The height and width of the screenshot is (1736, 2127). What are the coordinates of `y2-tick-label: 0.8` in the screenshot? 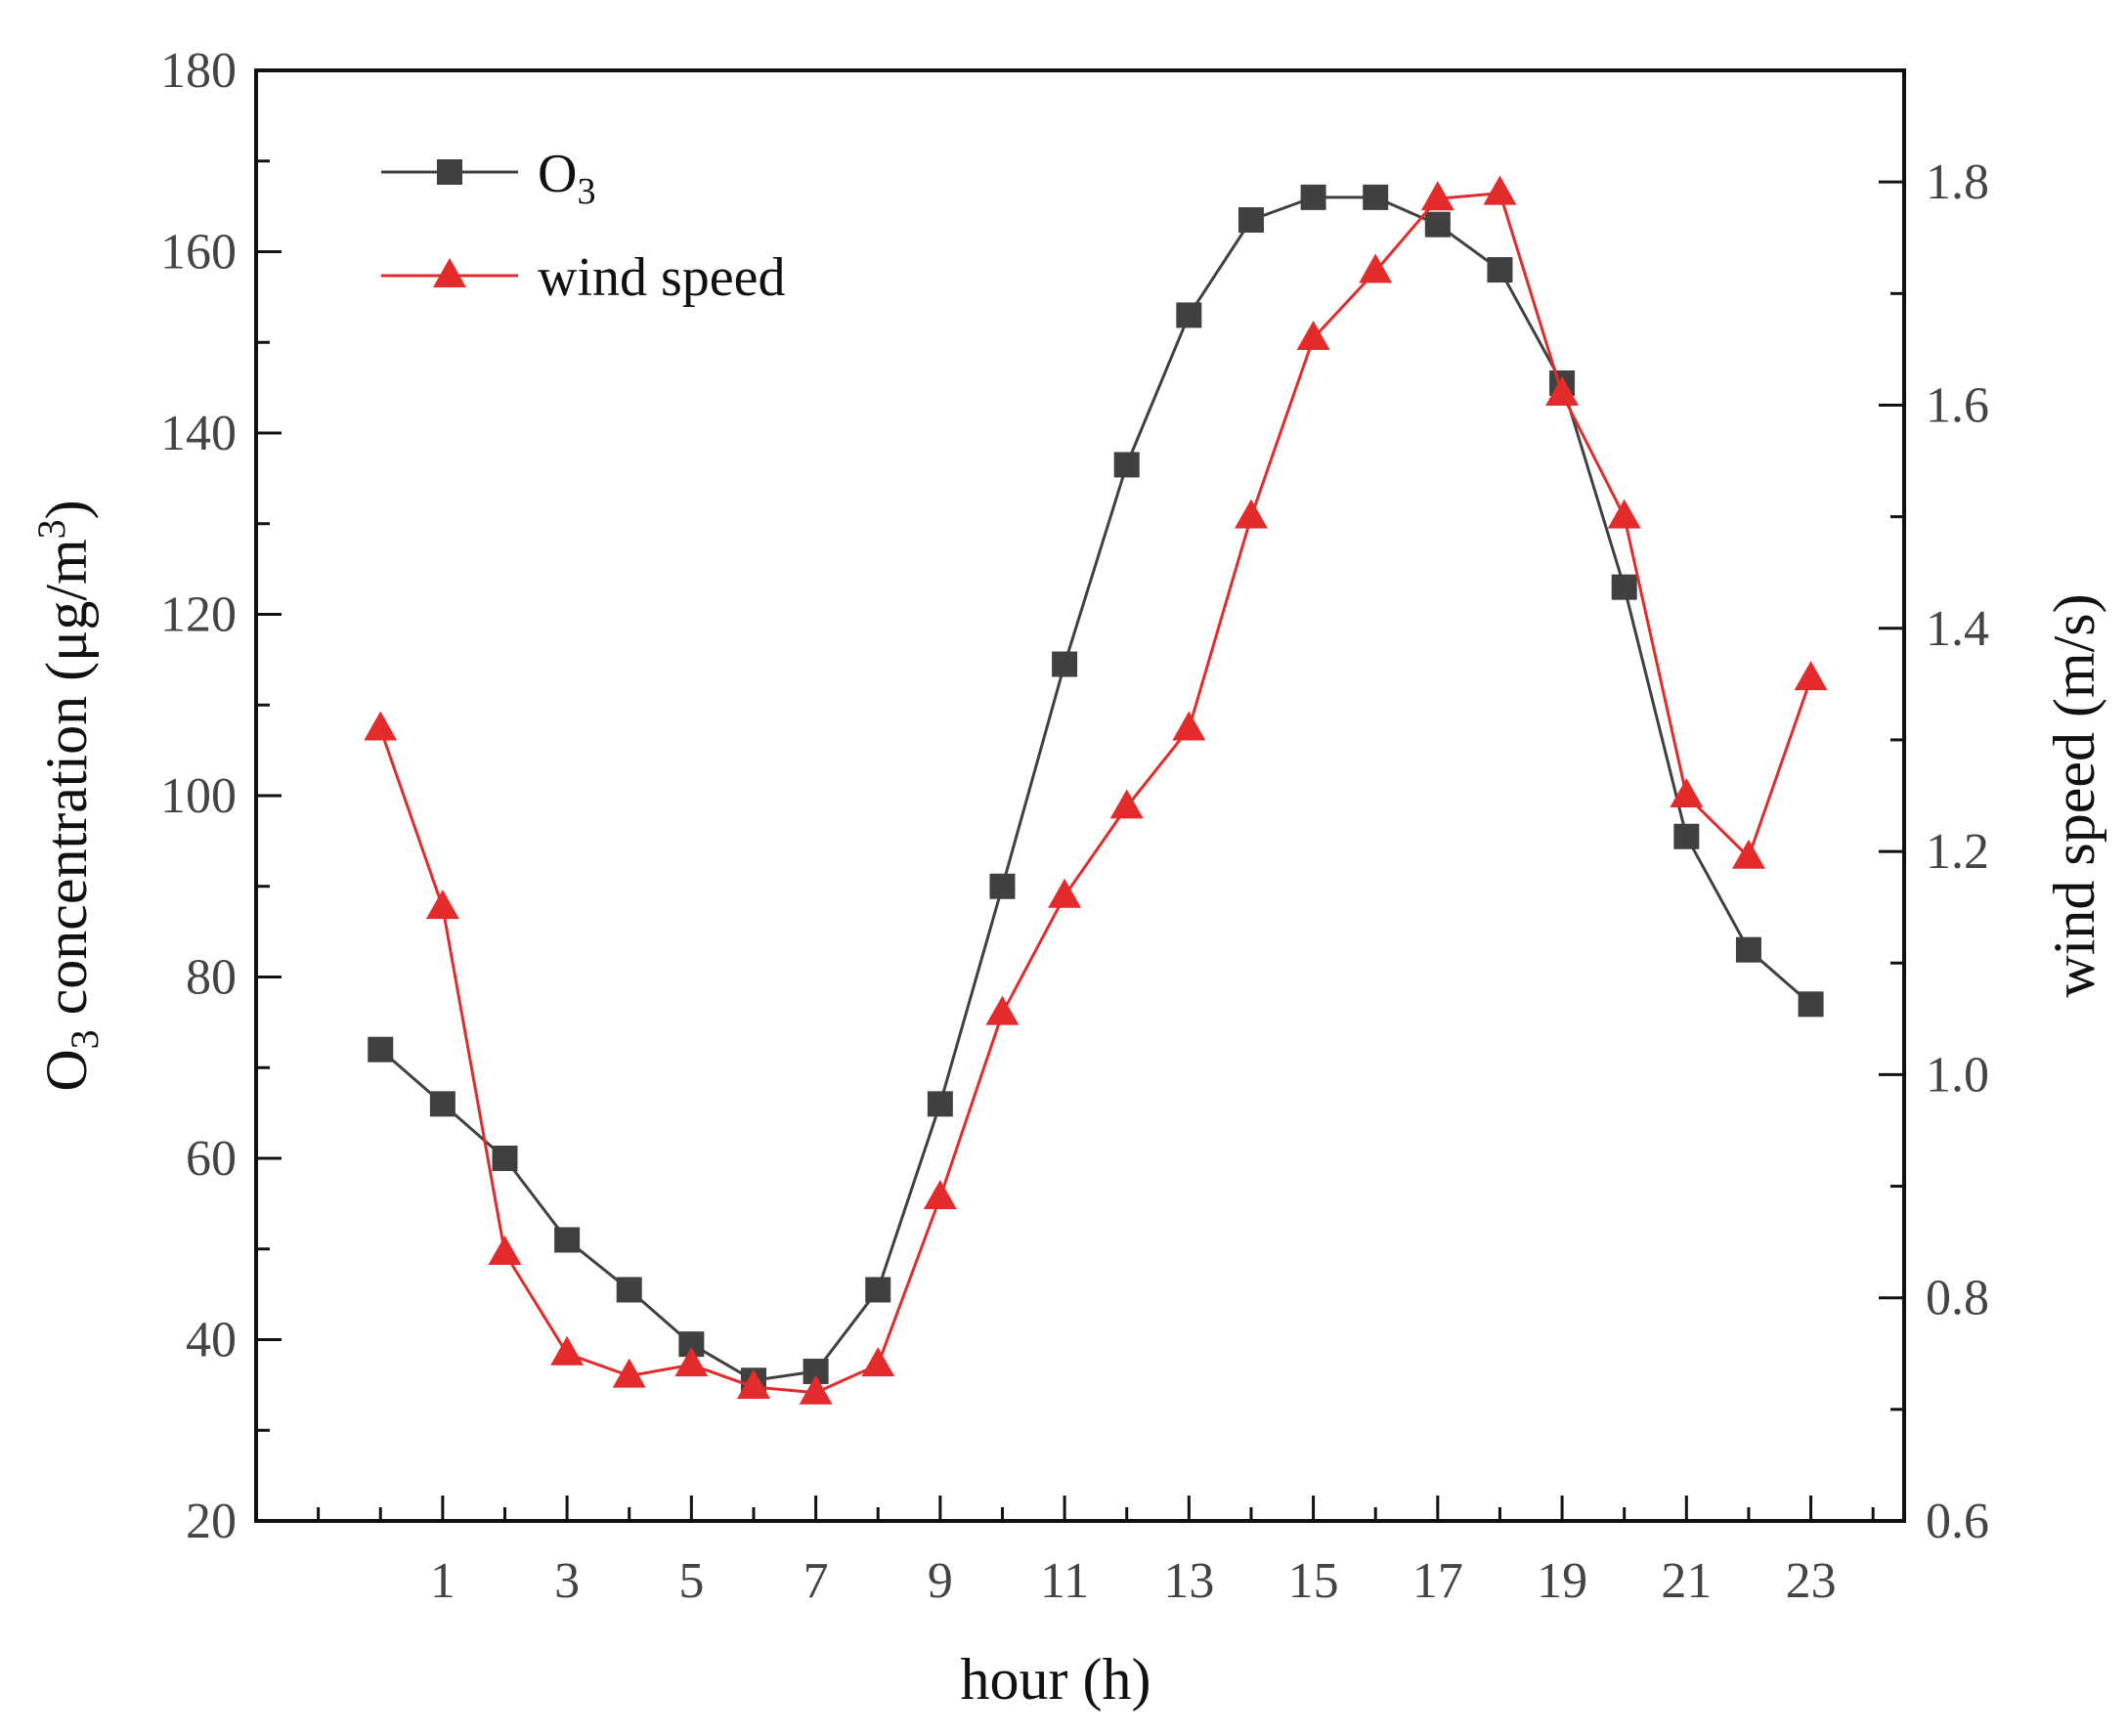 It's located at (1957, 1298).